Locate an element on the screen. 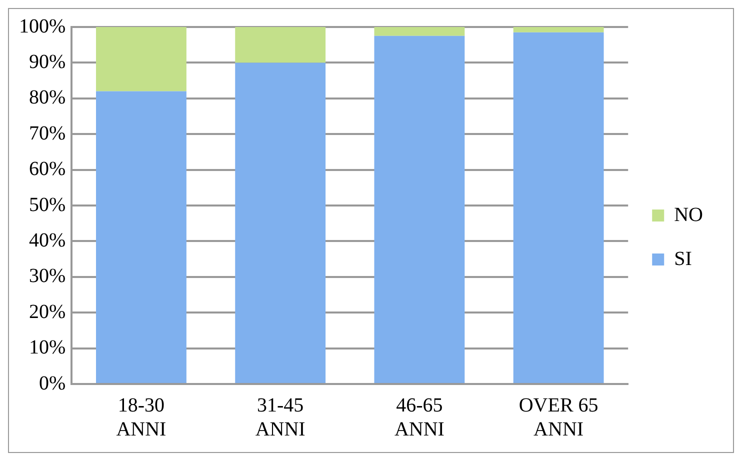  x-tick-label: 31-45 ANNI is located at coordinates (280, 417).